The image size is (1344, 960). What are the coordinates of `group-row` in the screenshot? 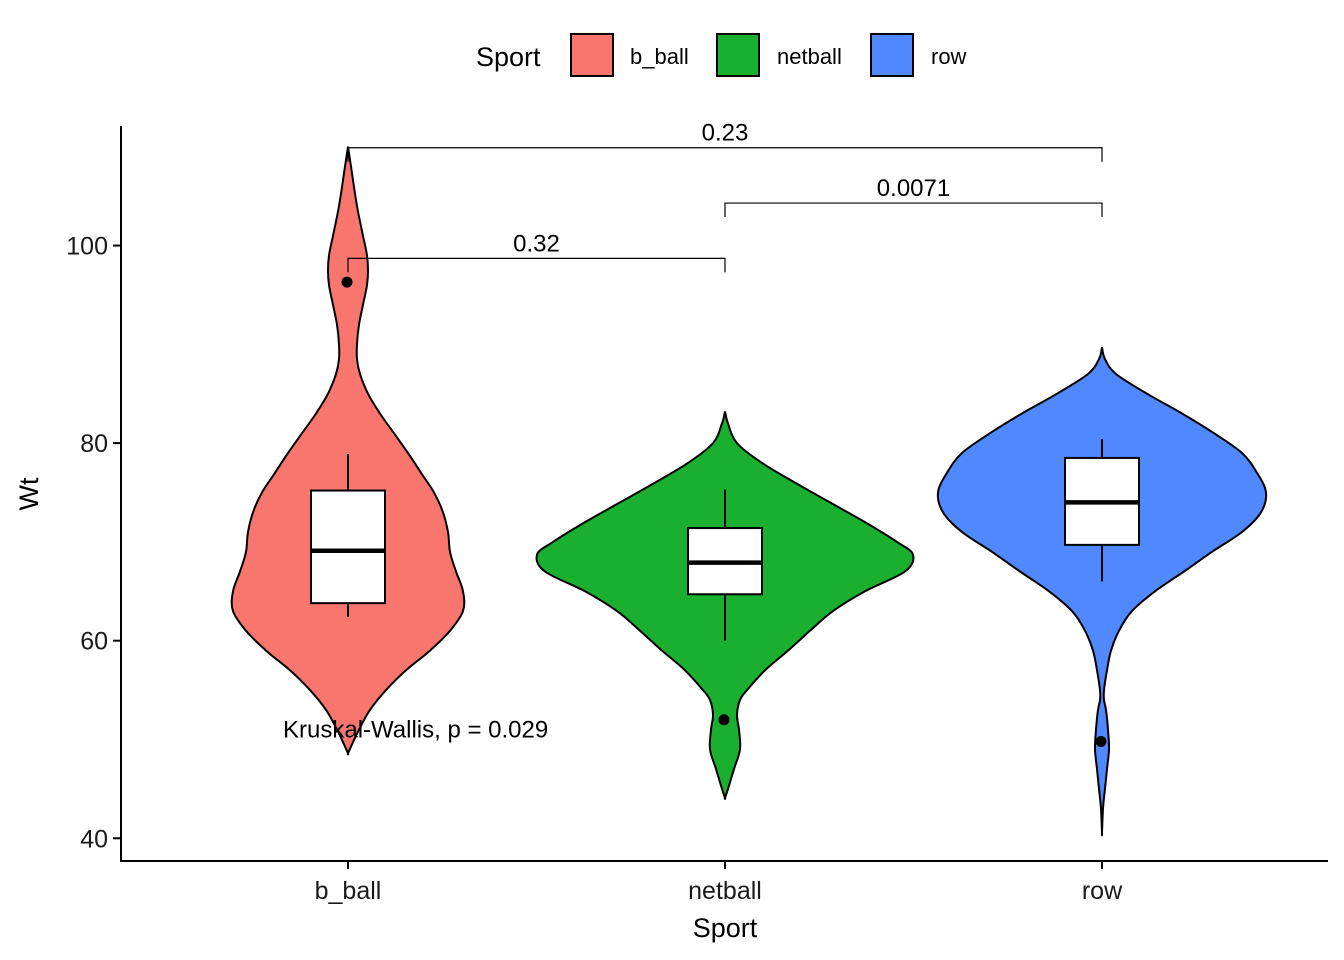 It's located at (1102, 592).